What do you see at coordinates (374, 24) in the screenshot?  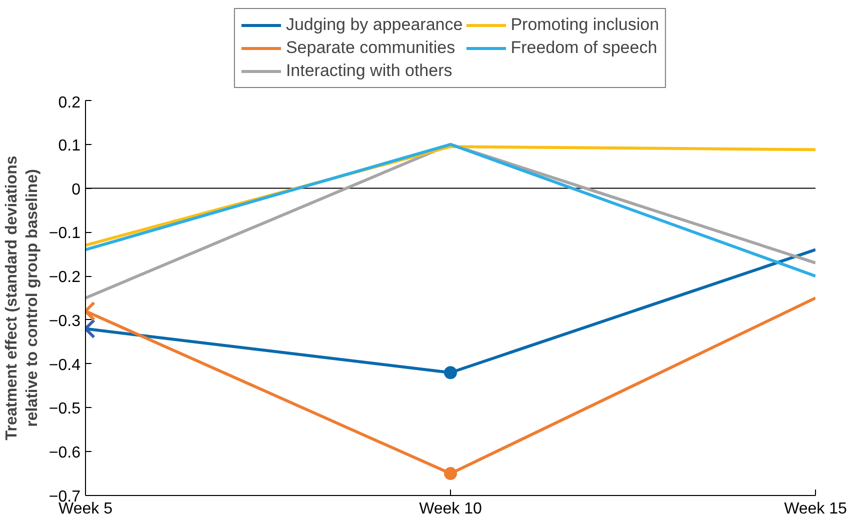 I see `legend-label: Judging by appearance` at bounding box center [374, 24].